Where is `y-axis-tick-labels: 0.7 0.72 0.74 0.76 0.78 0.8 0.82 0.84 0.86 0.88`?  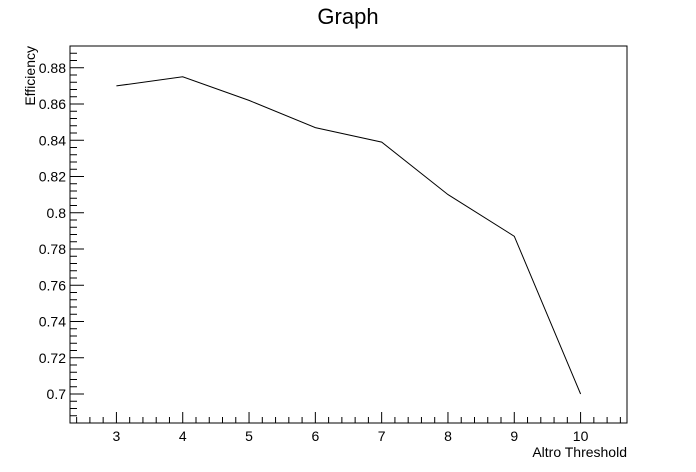
y-axis-tick-labels: 0.7 0.72 0.74 0.76 0.78 0.8 0.82 0.84 0.86 0.88 is located at coordinates (52, 231).